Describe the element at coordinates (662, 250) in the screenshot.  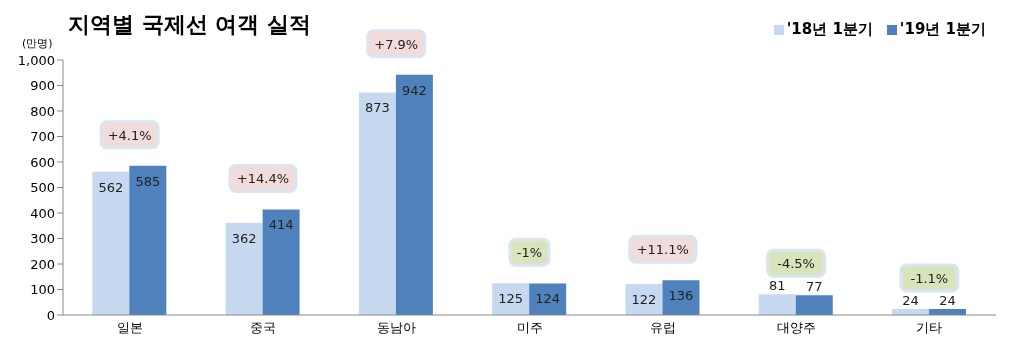
I see `annotation: +11.1%` at that location.